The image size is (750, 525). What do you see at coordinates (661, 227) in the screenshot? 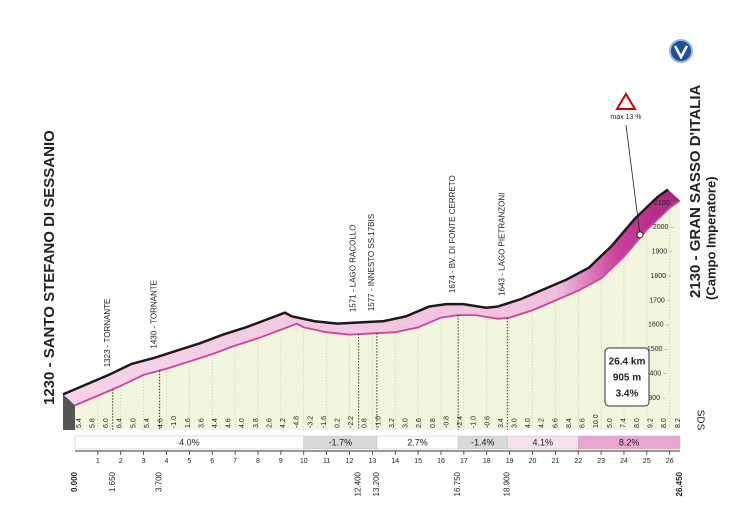
I see `y-tick-label: 2000` at bounding box center [661, 227].